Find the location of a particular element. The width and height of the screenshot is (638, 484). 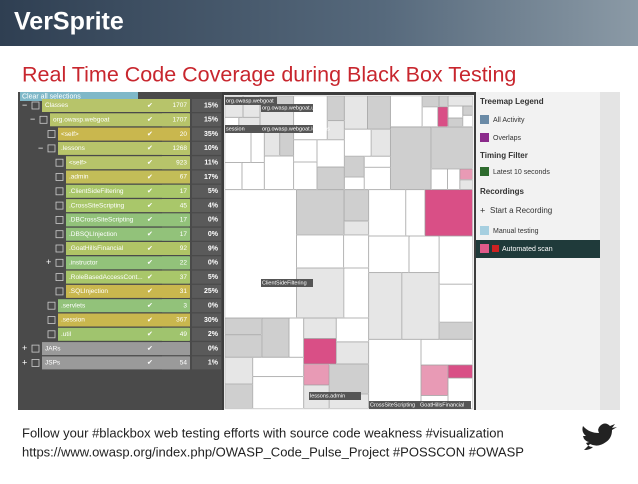

row-name: .admin is located at coordinates (79, 177).